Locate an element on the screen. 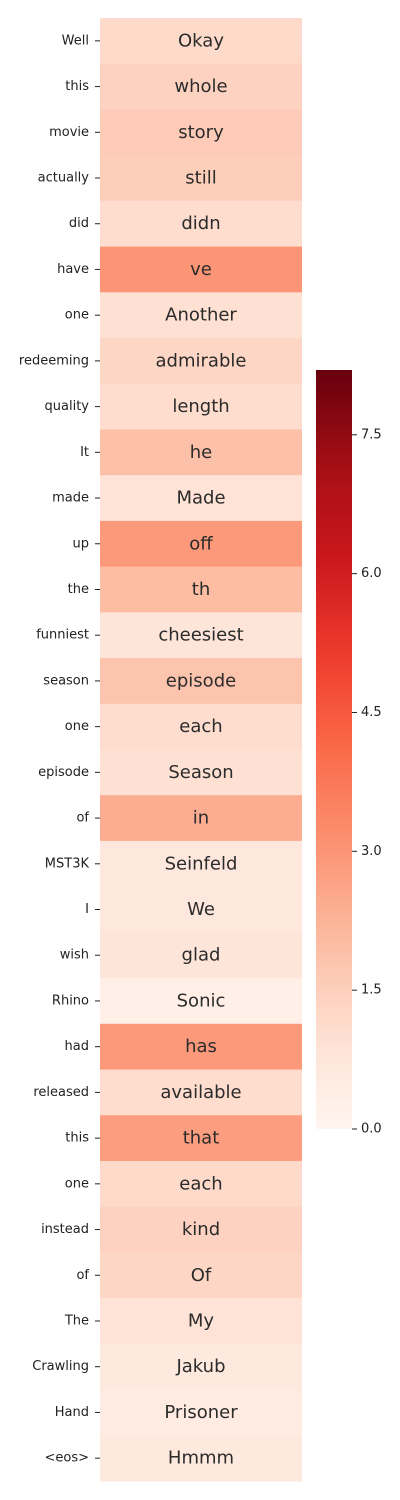  cell-text: Made is located at coordinates (200, 498).